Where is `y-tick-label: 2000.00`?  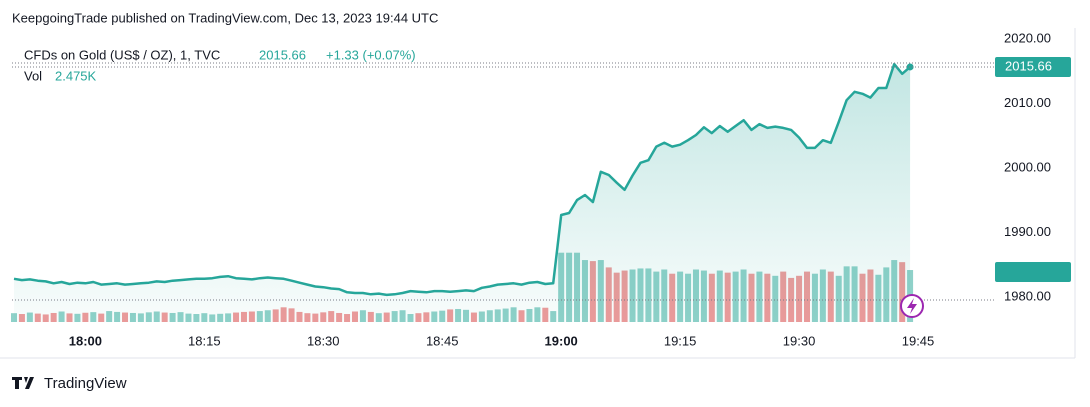
y-tick-label: 2000.00 is located at coordinates (1027, 166).